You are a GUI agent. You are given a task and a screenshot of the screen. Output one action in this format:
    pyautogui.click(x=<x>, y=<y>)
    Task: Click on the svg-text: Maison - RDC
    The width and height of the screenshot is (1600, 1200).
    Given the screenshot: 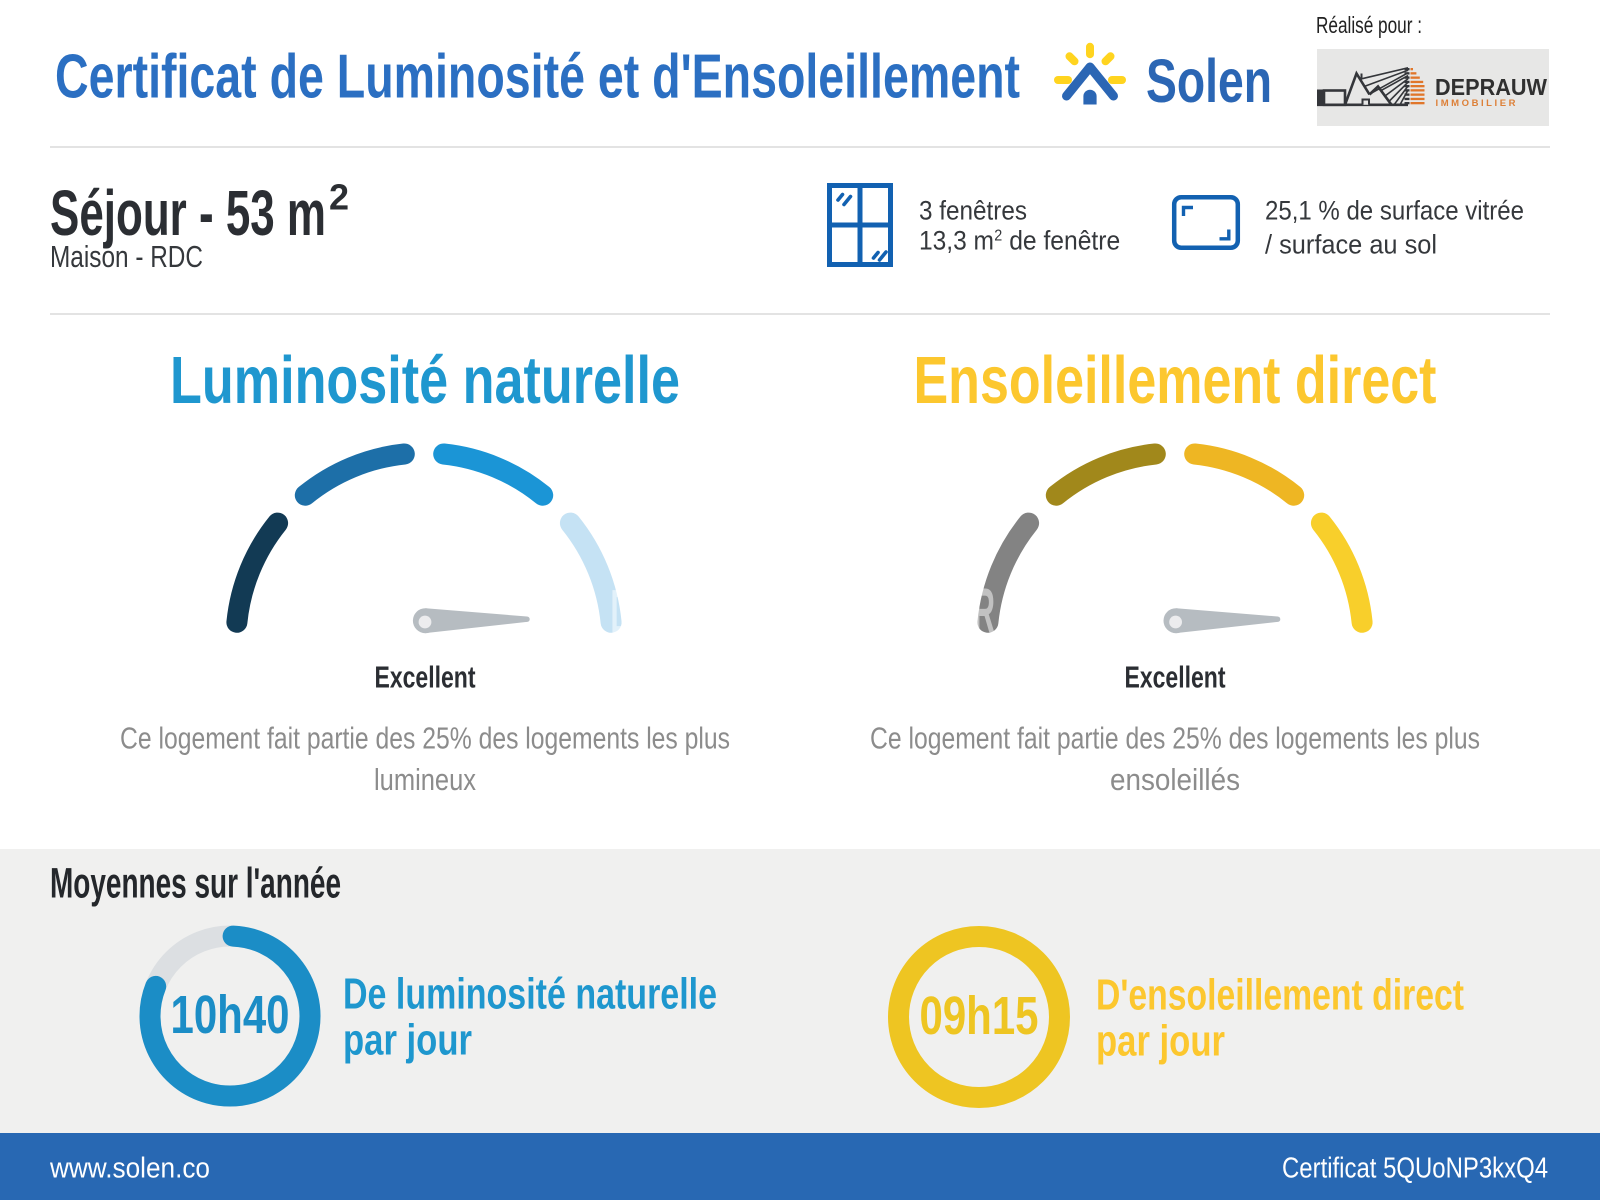 What is the action you would take?
    pyautogui.click(x=126, y=256)
    